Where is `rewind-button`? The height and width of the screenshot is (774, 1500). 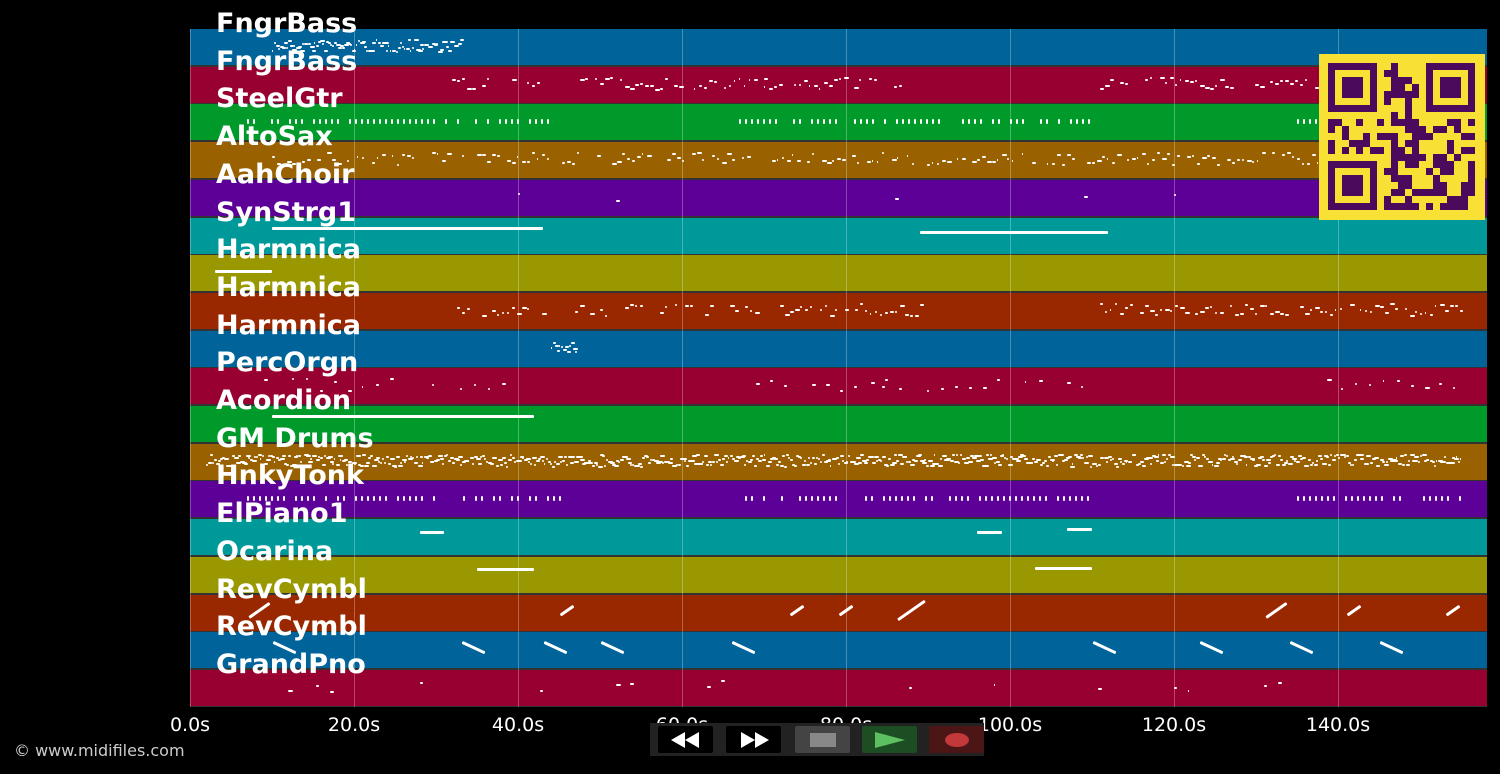
rewind-button is located at coordinates (685, 739).